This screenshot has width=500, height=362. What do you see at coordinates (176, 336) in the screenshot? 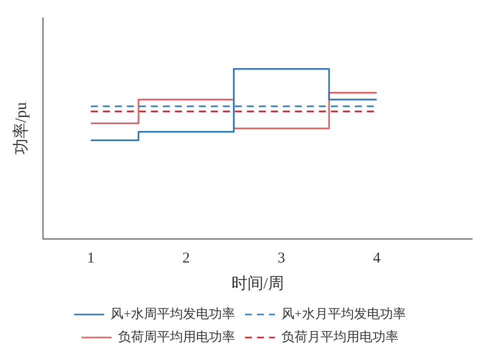
I see `legend-label: 负荷周平均用电功率` at bounding box center [176, 336].